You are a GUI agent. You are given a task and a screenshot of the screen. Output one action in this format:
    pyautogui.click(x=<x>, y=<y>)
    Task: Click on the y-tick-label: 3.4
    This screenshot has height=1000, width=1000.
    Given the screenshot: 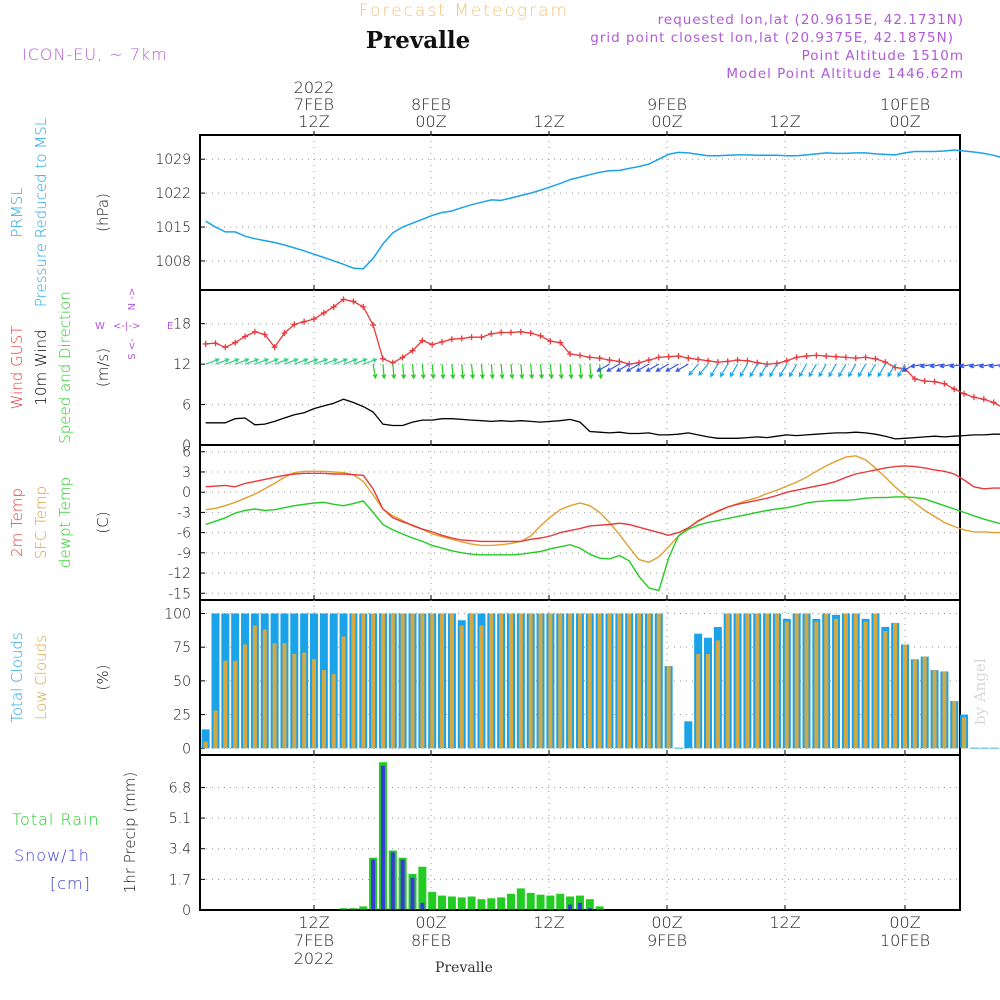 What is the action you would take?
    pyautogui.click(x=180, y=850)
    